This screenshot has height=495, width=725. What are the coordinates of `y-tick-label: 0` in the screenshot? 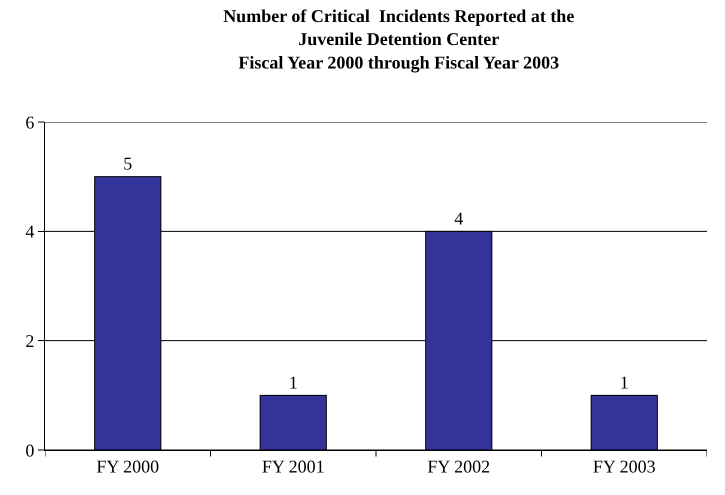 It's located at (29, 450).